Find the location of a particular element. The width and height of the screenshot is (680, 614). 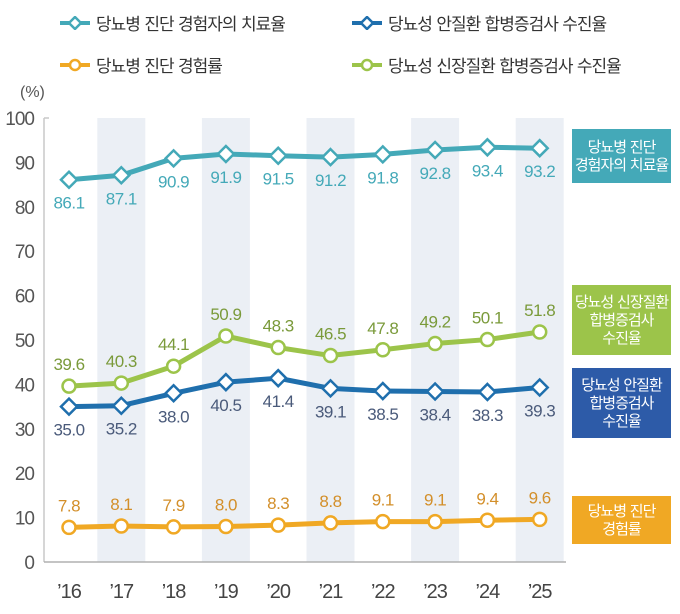

y-axis-unit-label: (%) is located at coordinates (32, 92).